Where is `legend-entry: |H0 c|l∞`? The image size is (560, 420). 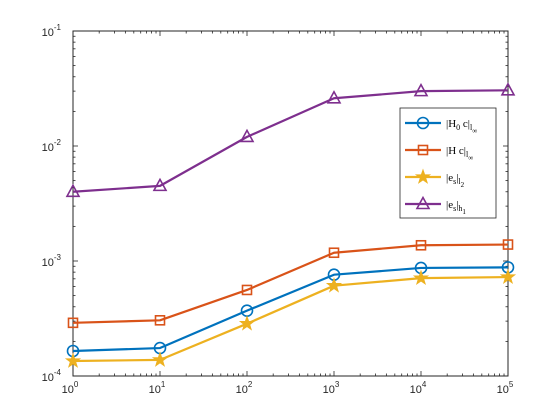 legend-entry: |H0 c|l∞ is located at coordinates (441, 125).